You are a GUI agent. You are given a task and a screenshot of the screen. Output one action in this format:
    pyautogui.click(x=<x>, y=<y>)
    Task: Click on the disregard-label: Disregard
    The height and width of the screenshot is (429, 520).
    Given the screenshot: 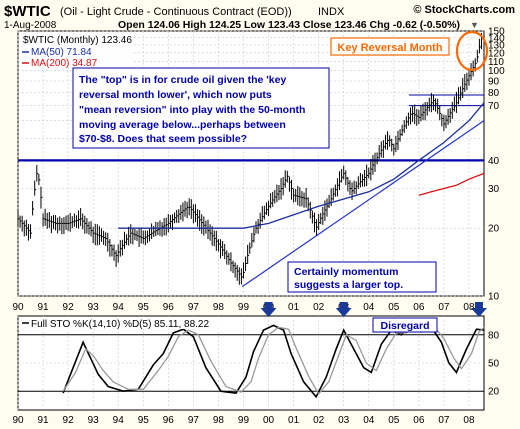 What is the action you would take?
    pyautogui.click(x=404, y=326)
    